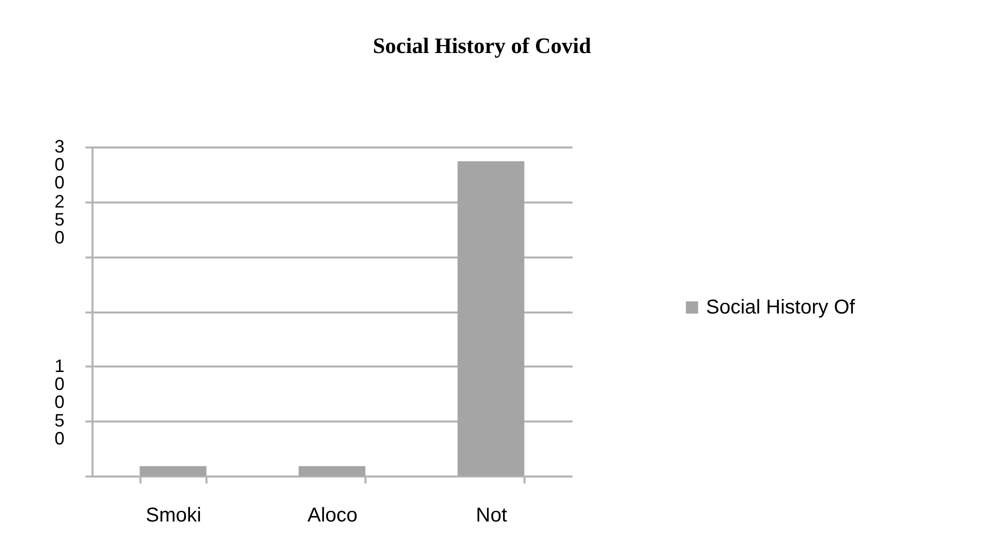 The width and height of the screenshot is (994, 541). What do you see at coordinates (482, 45) in the screenshot?
I see `chart-title: Social History of Covid` at bounding box center [482, 45].